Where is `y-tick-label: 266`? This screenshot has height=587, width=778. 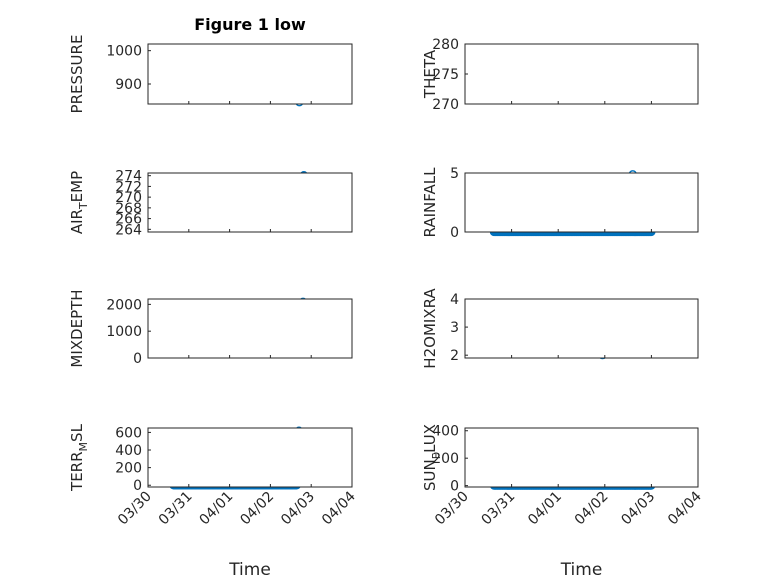 y-tick-label: 266 is located at coordinates (128, 220).